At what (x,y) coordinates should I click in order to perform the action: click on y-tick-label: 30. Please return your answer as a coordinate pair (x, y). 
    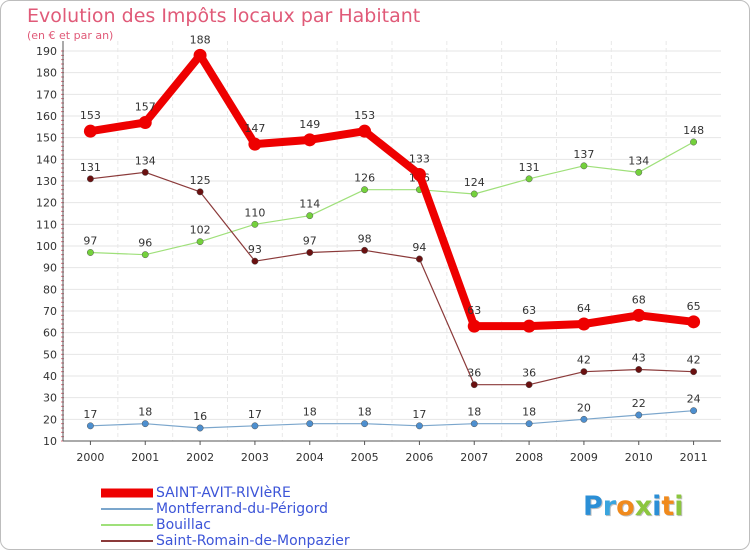
    Looking at the image, I should click on (50, 398).